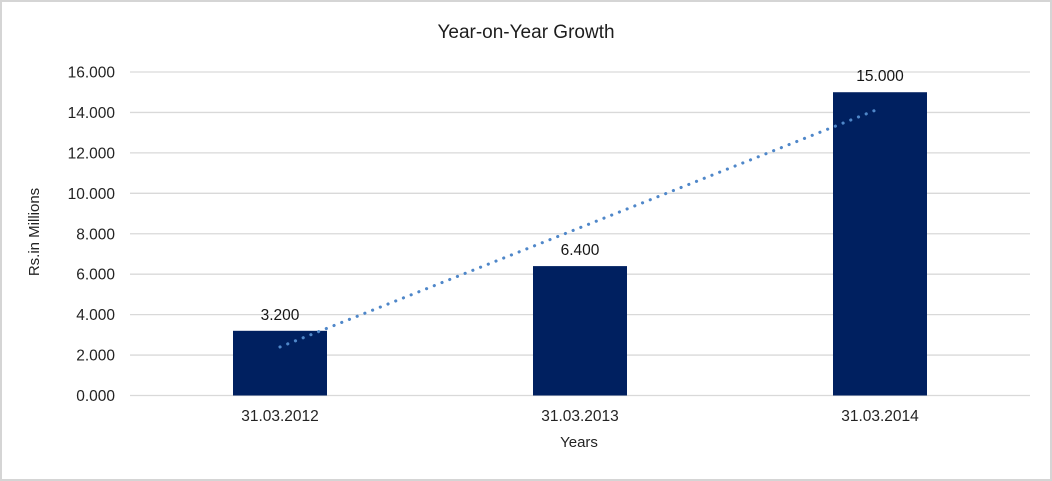 This screenshot has width=1052, height=481. Describe the element at coordinates (95, 396) in the screenshot. I see `y-tick-label: 0.000` at that location.